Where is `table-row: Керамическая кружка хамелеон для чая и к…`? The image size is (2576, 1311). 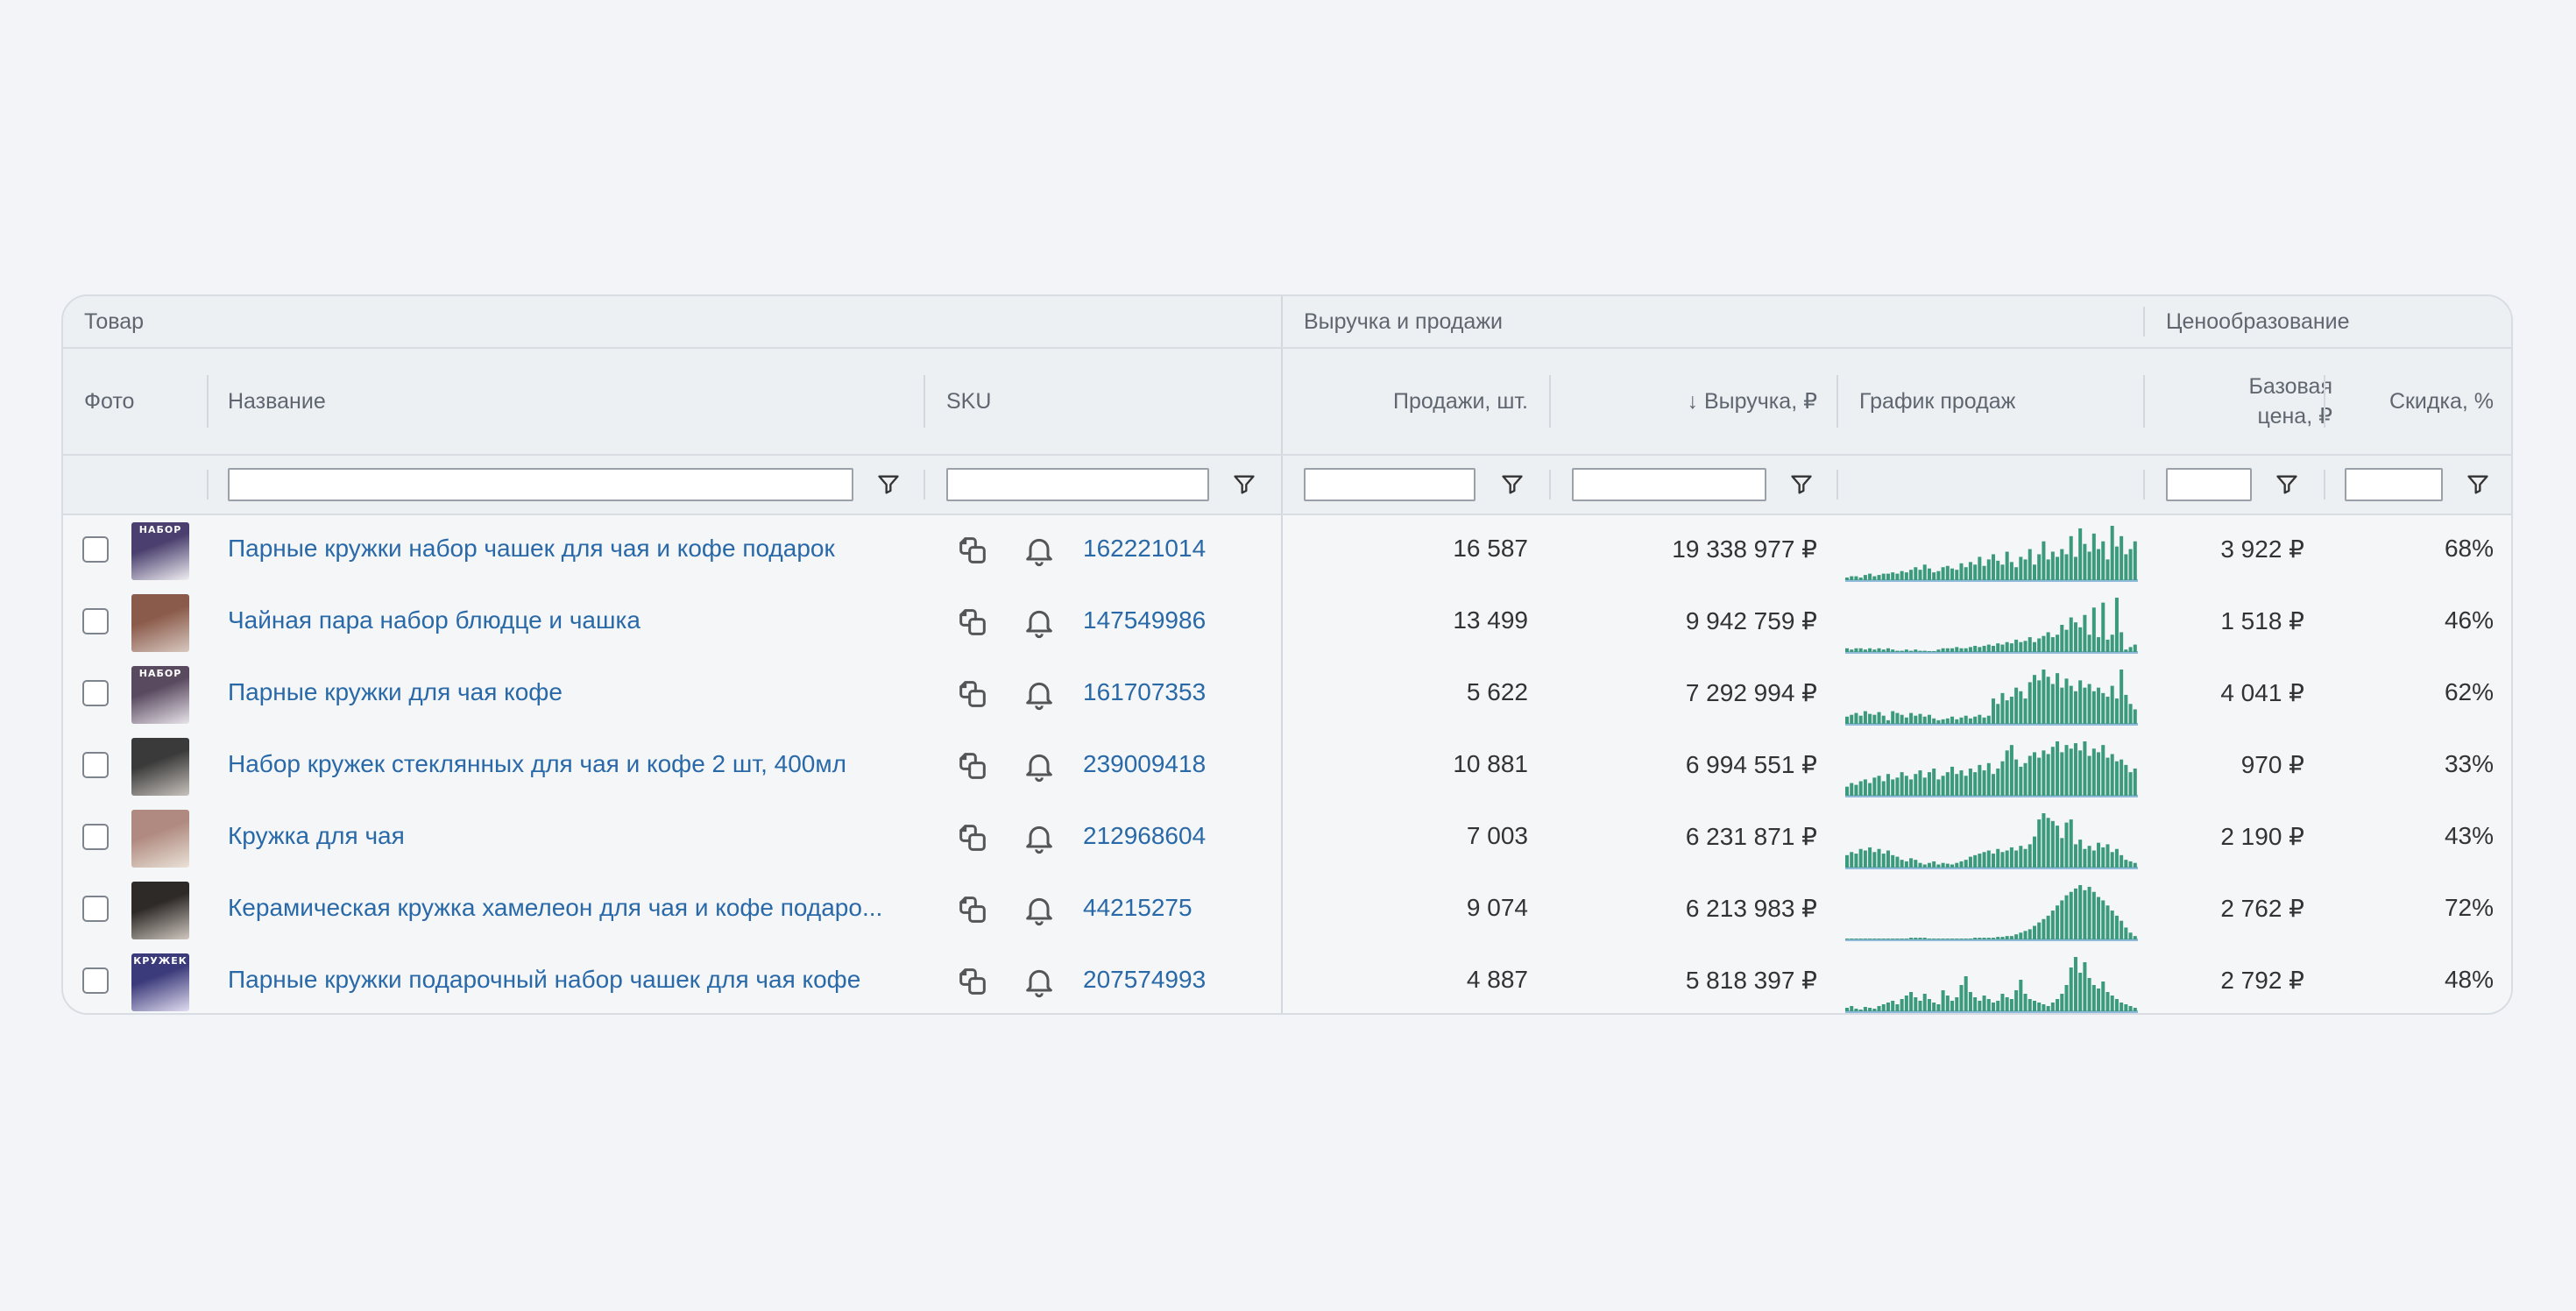
table-row: Керамическая кружка хамелеон для чая и к… is located at coordinates (1287, 912).